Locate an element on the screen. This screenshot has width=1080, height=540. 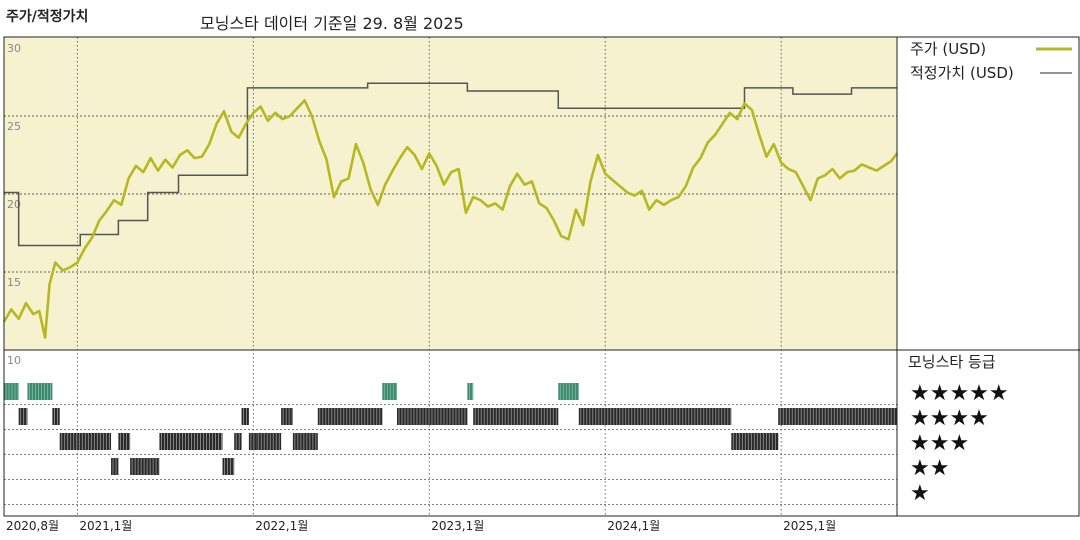
legend-label-1: 주가 (USD) is located at coordinates (948, 49).